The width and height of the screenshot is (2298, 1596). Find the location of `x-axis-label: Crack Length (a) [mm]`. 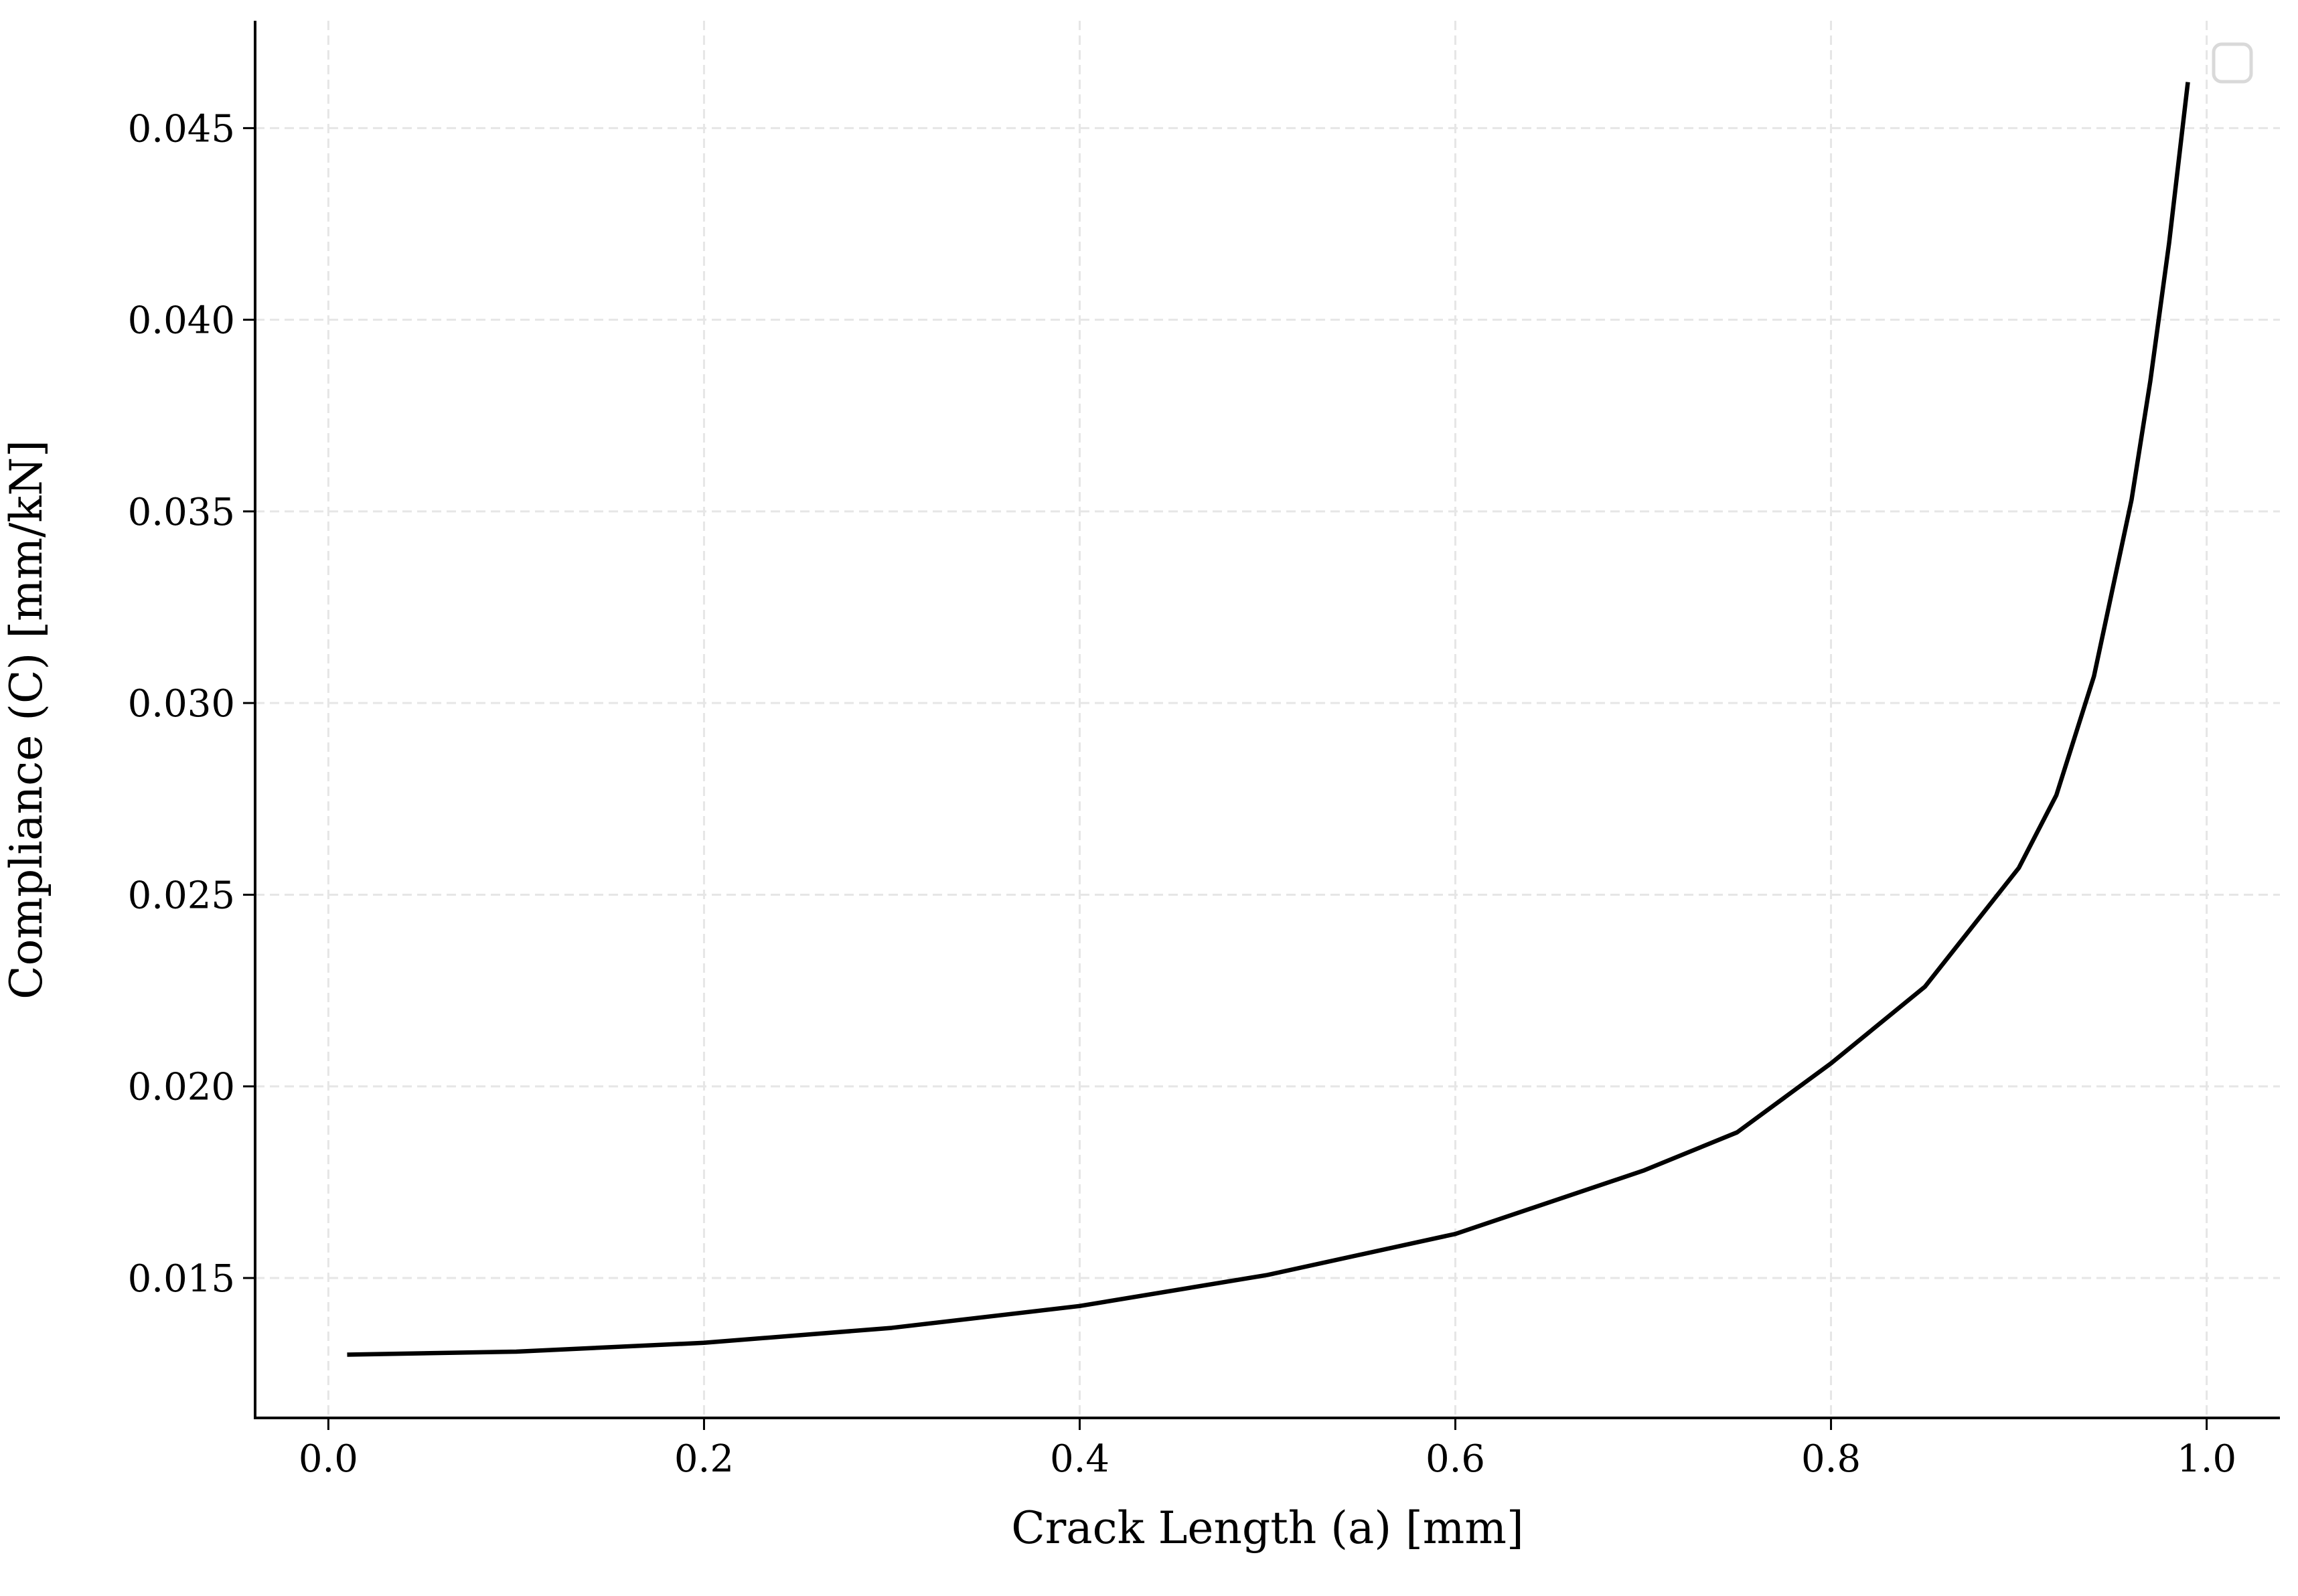

x-axis-label: Crack Length (a) [mm] is located at coordinates (1267, 1528).